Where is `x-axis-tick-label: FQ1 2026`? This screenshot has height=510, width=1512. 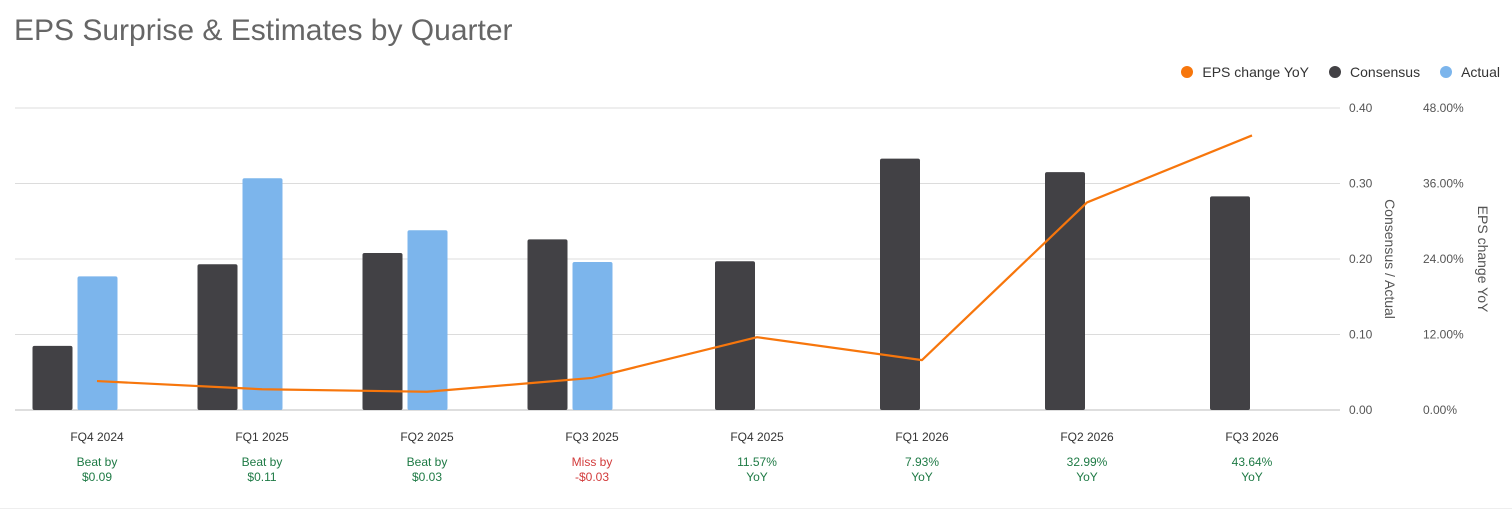
x-axis-tick-label: FQ1 2026 is located at coordinates (922, 437).